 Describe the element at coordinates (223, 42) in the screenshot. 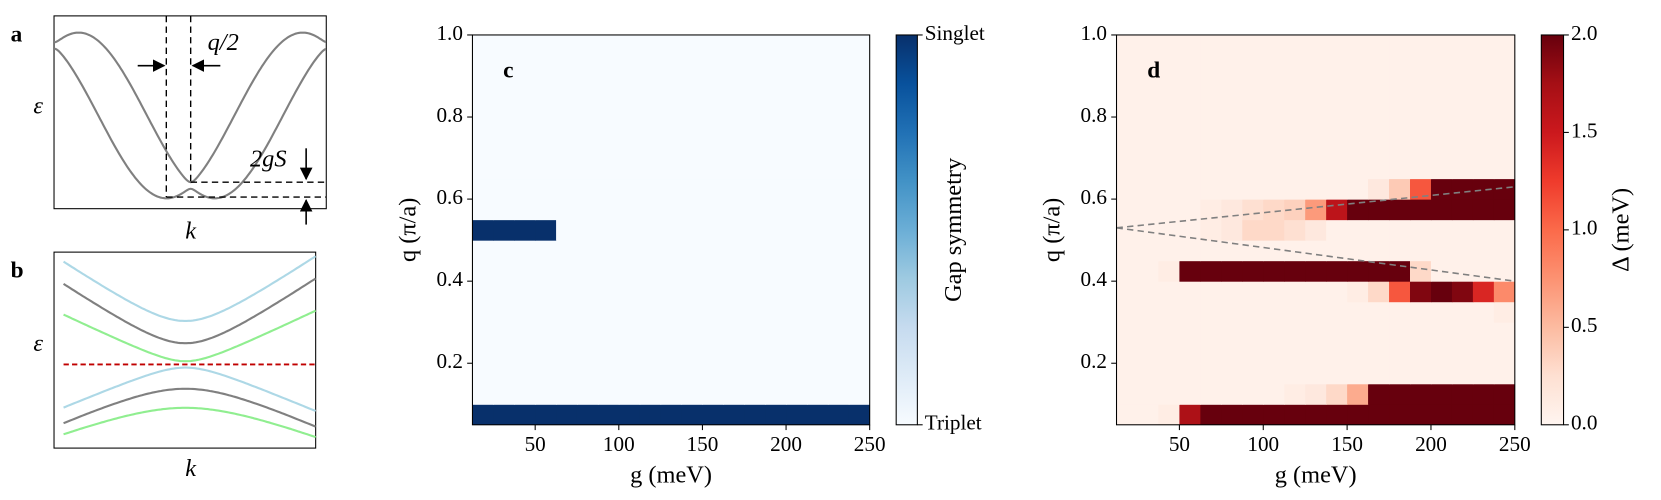

I see `annotation: q/2` at that location.